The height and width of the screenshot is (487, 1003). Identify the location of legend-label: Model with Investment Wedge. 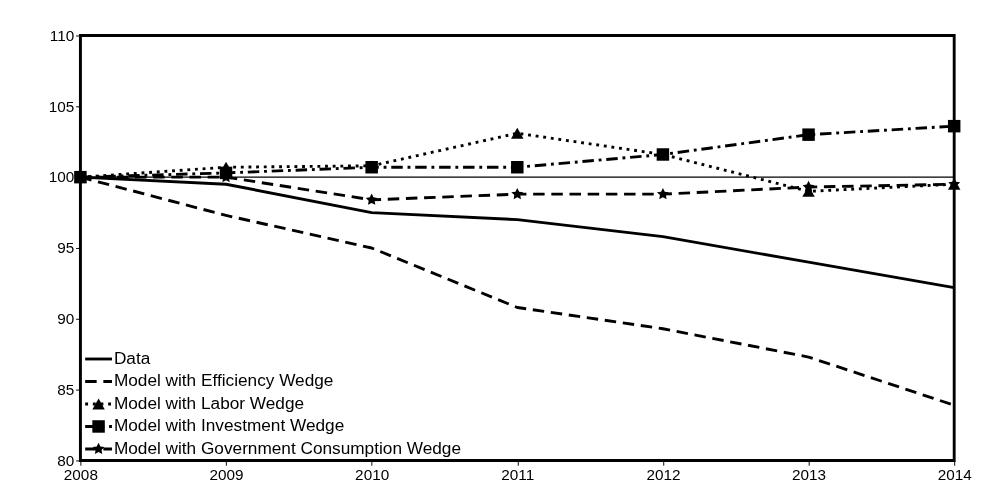
(229, 425).